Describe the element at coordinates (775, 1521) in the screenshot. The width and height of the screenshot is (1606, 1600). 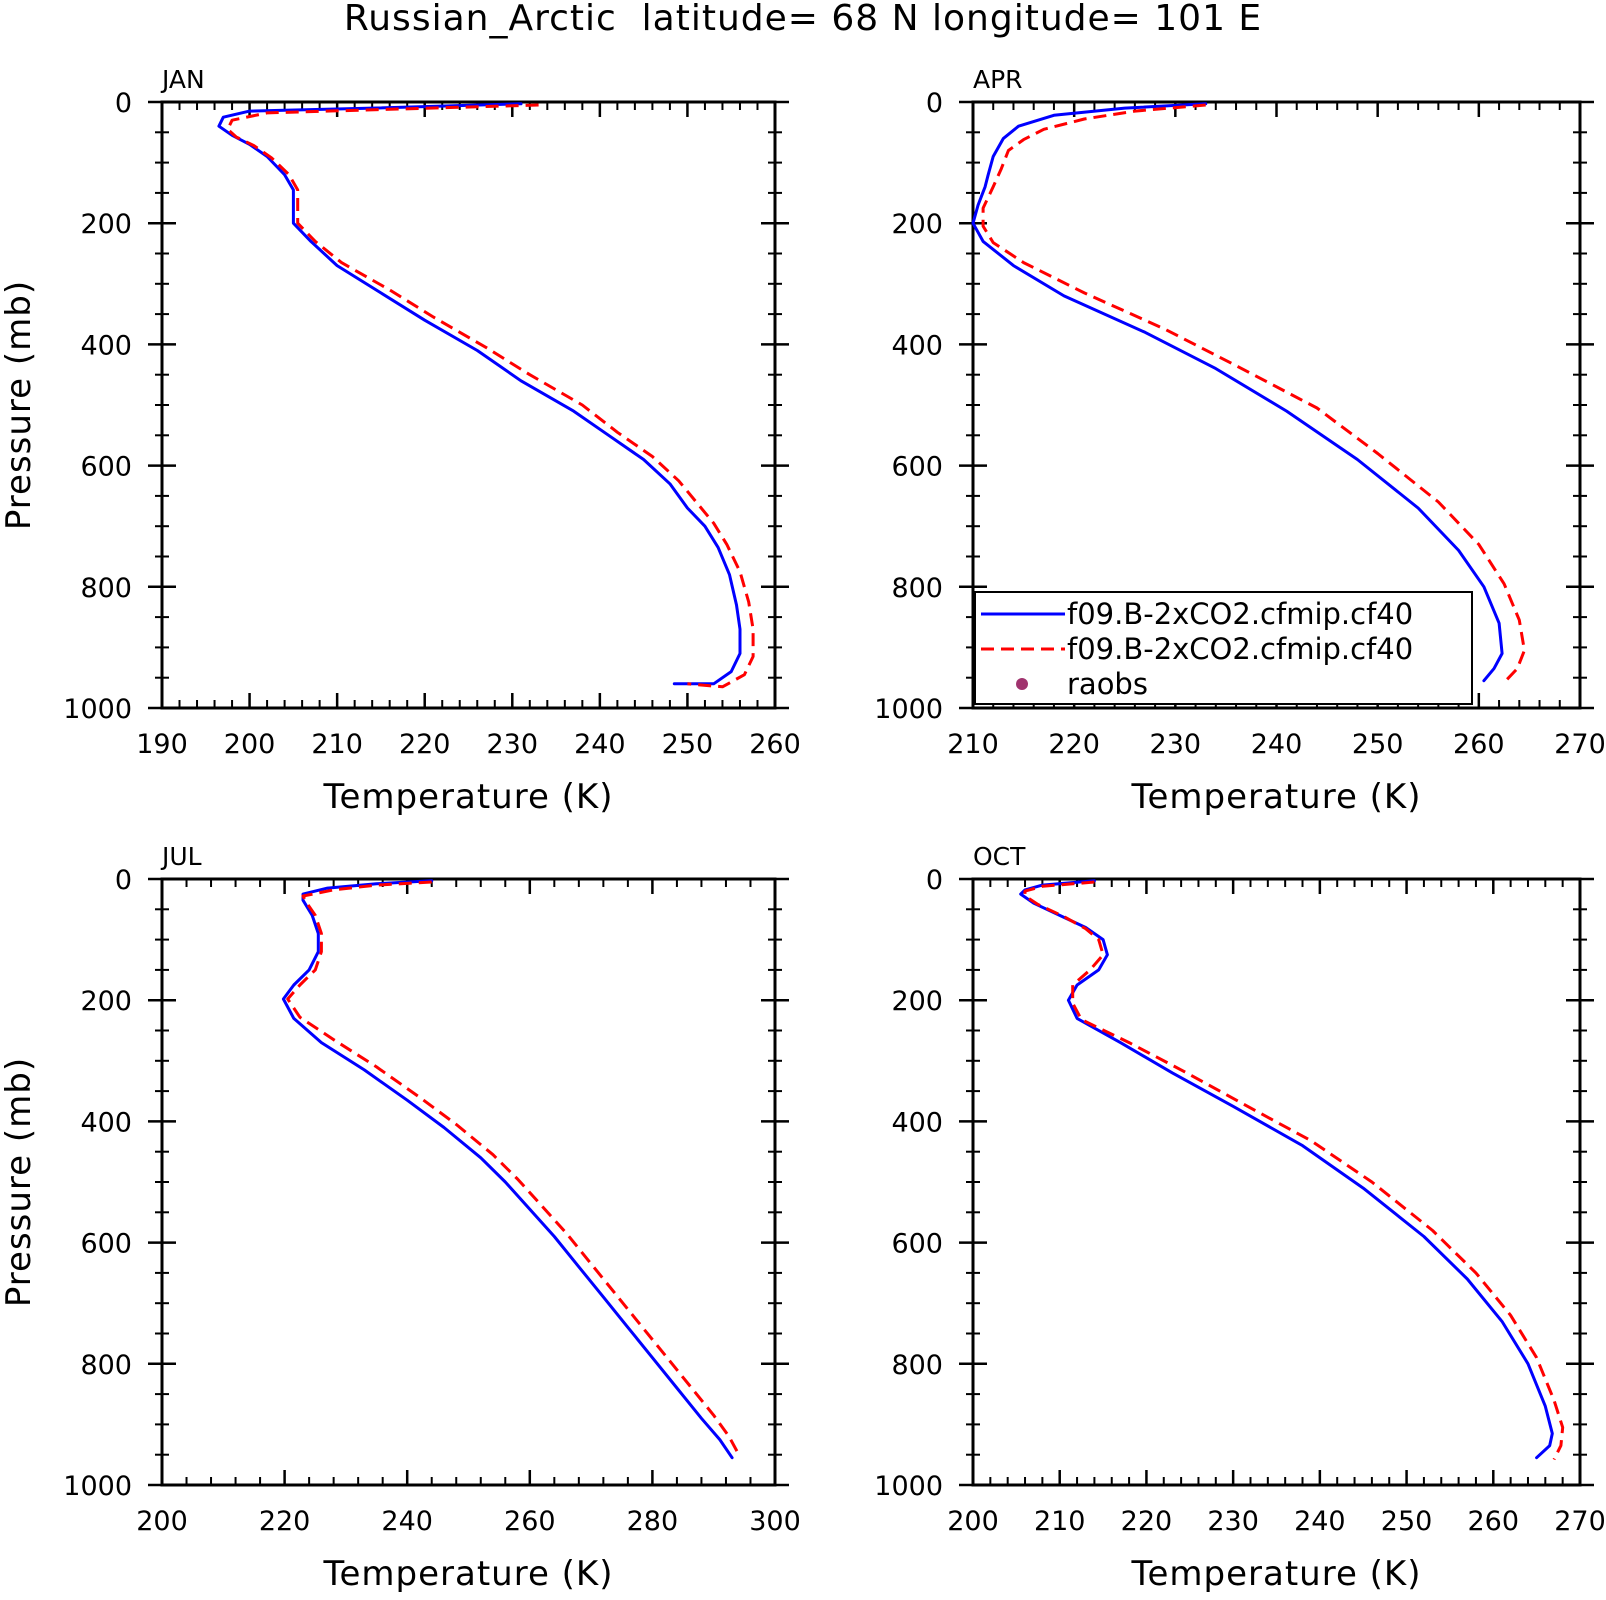
I see `x-tick-label: 300` at that location.